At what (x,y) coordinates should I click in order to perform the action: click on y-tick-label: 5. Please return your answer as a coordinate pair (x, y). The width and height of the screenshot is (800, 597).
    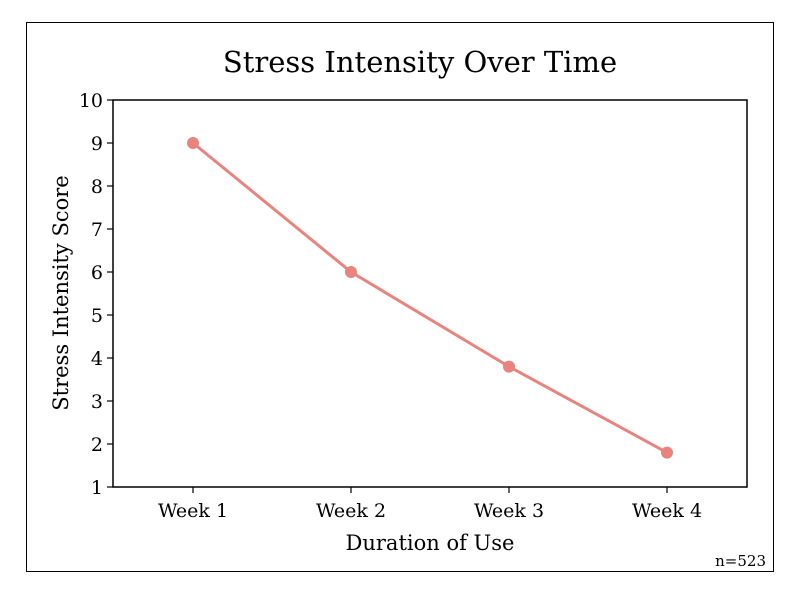
    Looking at the image, I should click on (97, 316).